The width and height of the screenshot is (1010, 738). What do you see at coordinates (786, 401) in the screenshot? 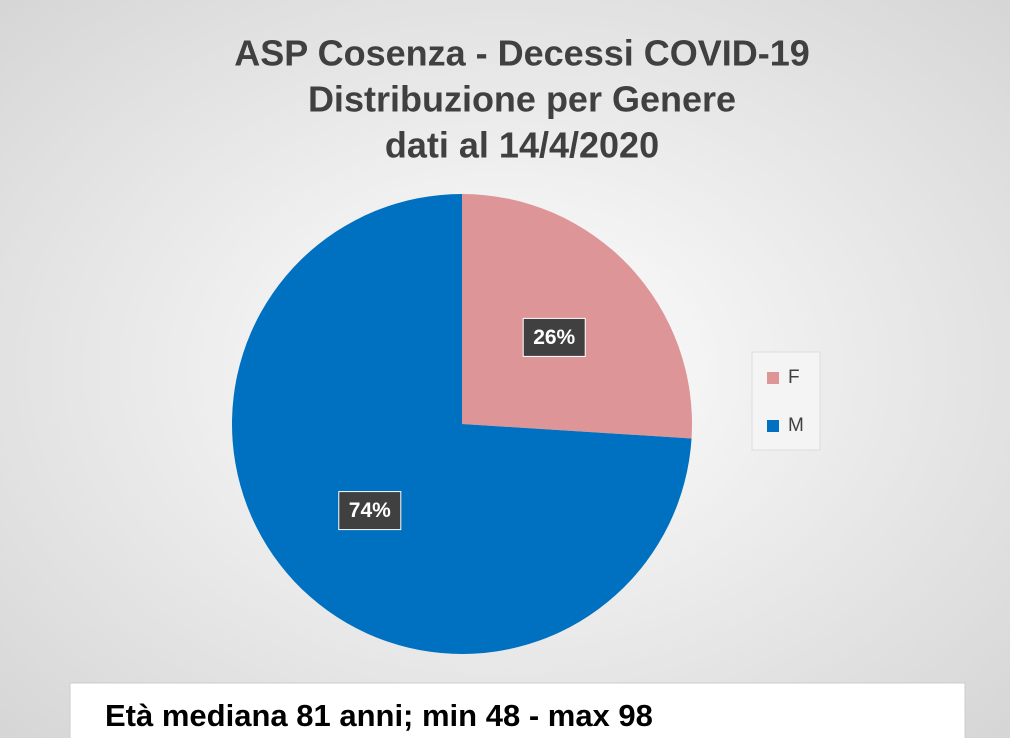
I see `legend-box` at bounding box center [786, 401].